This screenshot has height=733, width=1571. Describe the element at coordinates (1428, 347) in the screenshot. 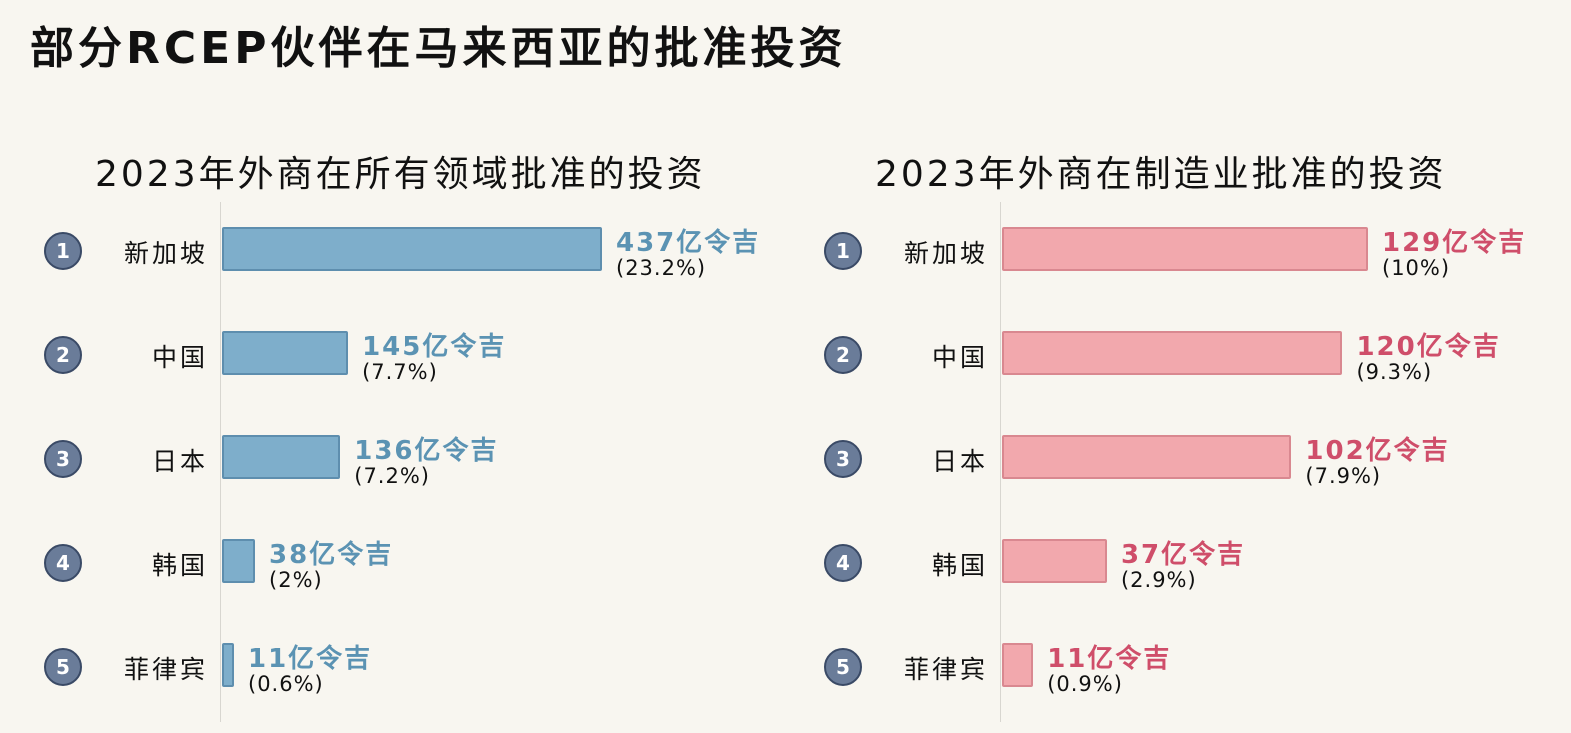

I see `value-label: 120亿令吉` at that location.